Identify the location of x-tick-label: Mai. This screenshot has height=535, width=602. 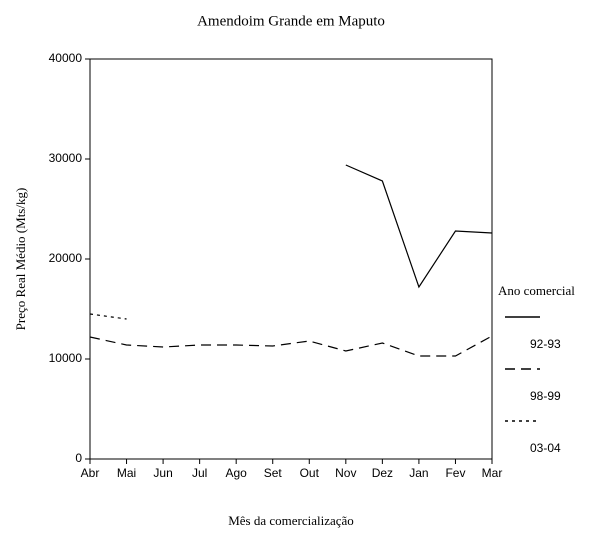
(126, 473).